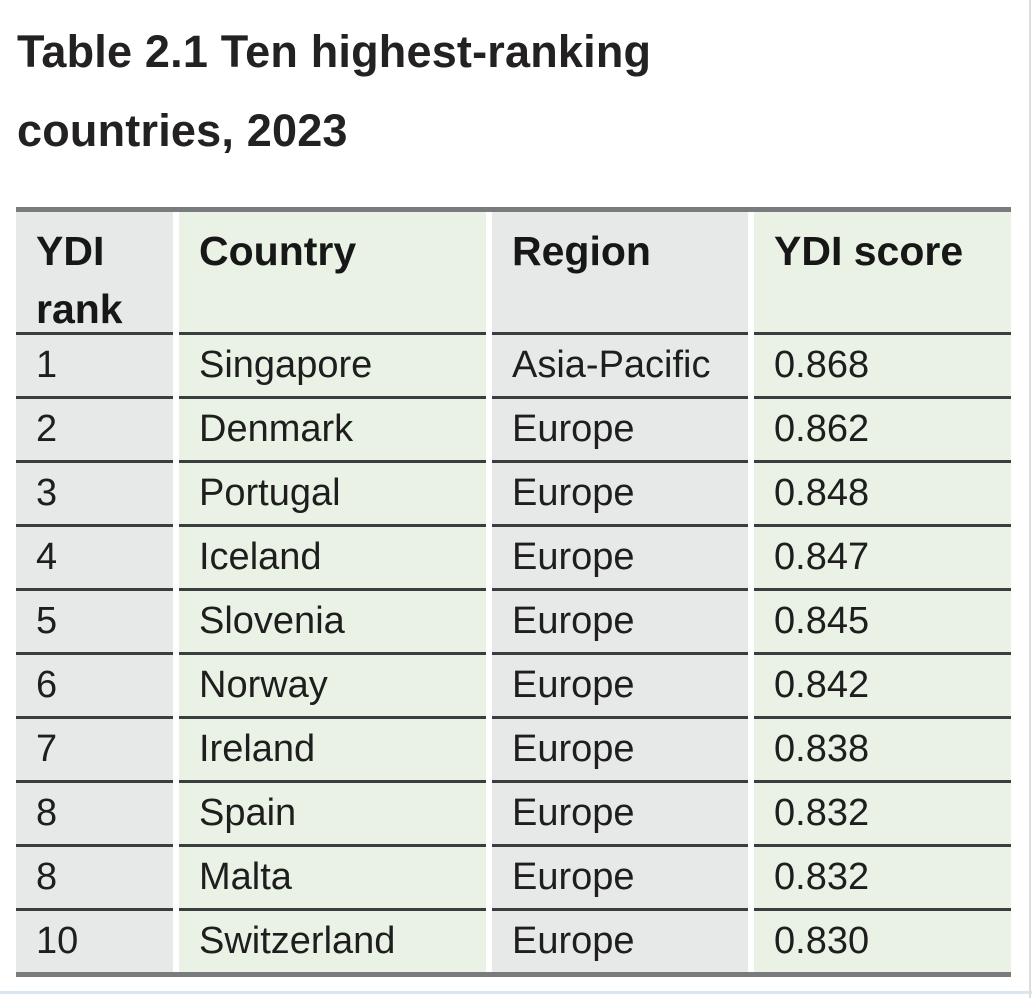 Image resolution: width=1032 pixels, height=998 pixels. What do you see at coordinates (882, 623) in the screenshot?
I see `cell-score: 0.845` at bounding box center [882, 623].